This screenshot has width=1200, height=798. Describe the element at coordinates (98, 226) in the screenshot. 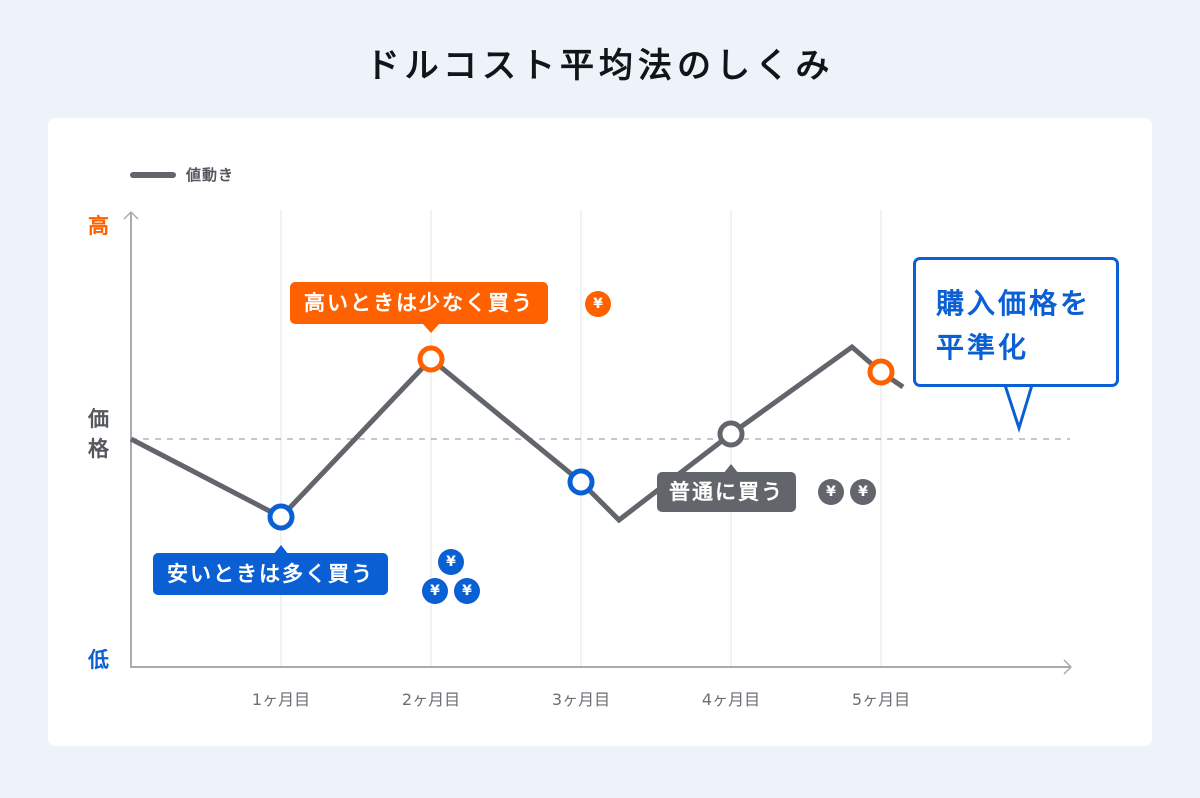

I see `y-axis-high-label: 高` at that location.